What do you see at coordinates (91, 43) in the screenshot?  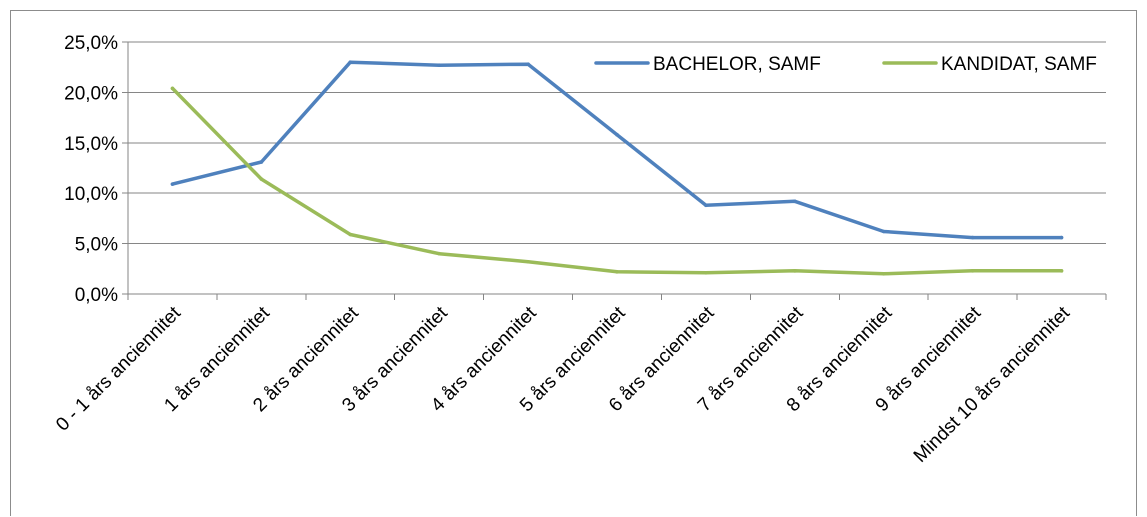 I see `y-tick-label: 25,0%` at bounding box center [91, 43].